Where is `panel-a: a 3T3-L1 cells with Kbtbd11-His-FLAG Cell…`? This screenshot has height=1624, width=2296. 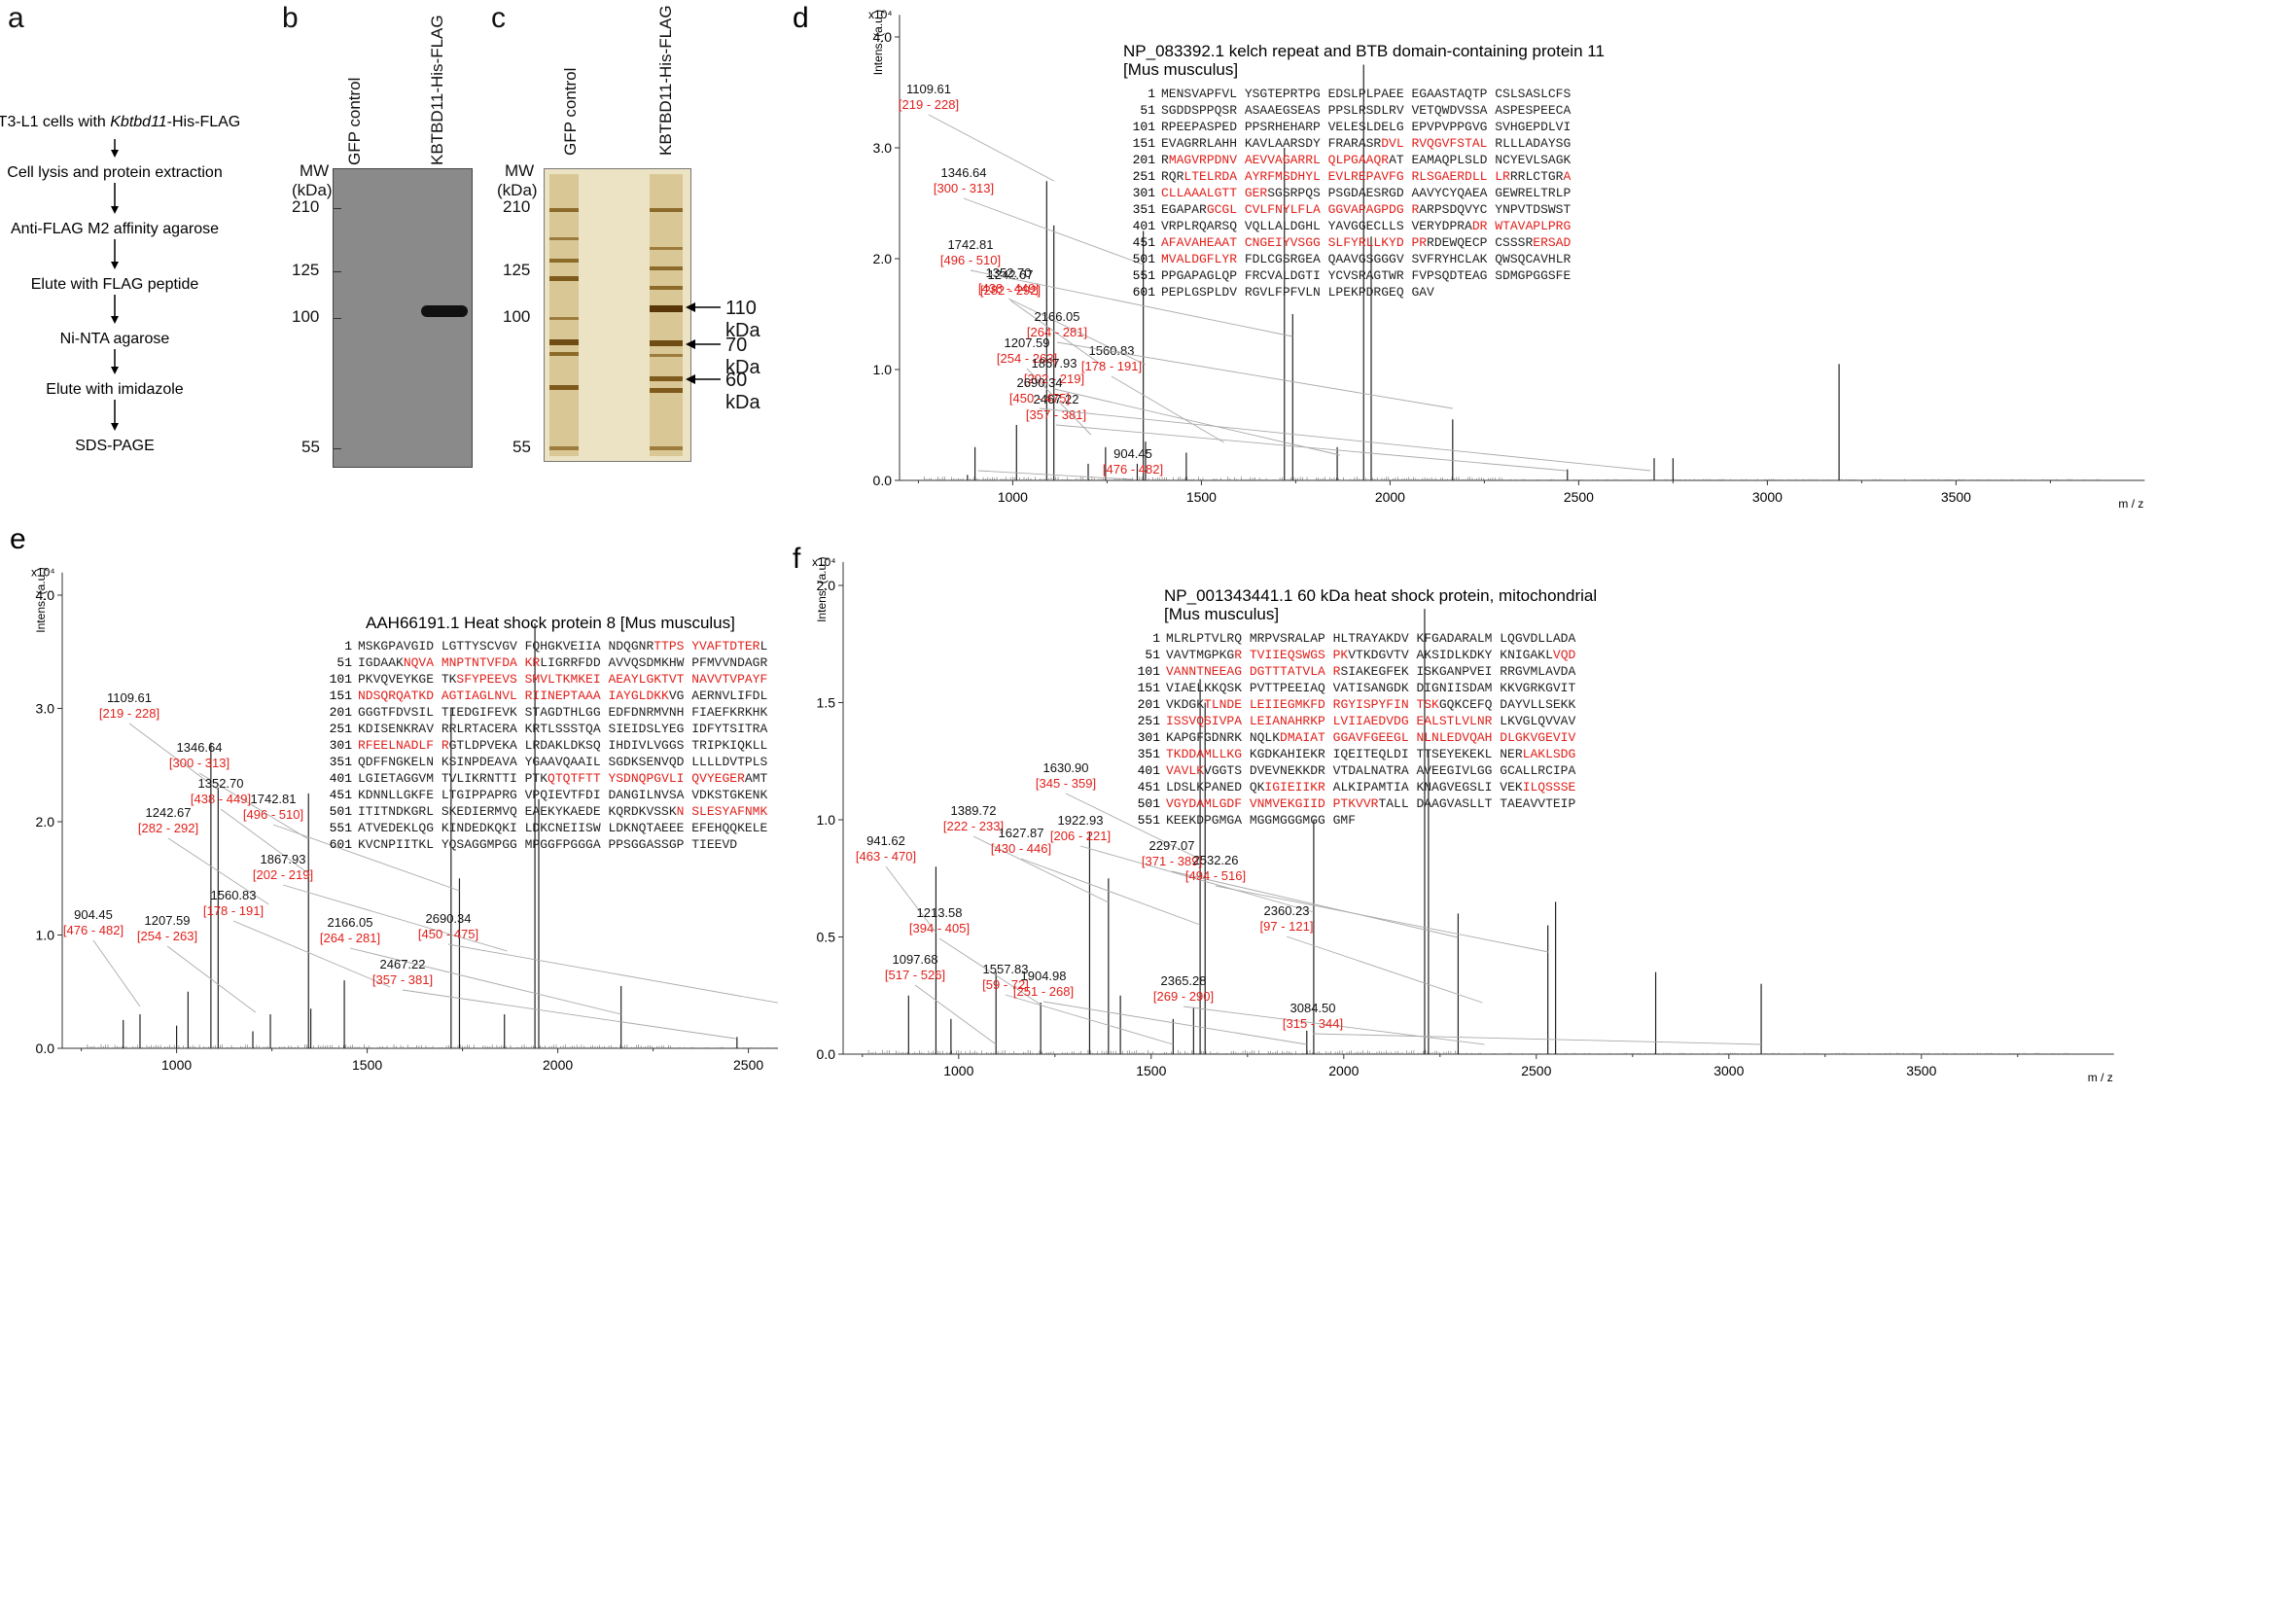
panel-a: a 3T3-L1 cells with Kbtbd11-His-FLAG Cell… is located at coordinates (175, 233).